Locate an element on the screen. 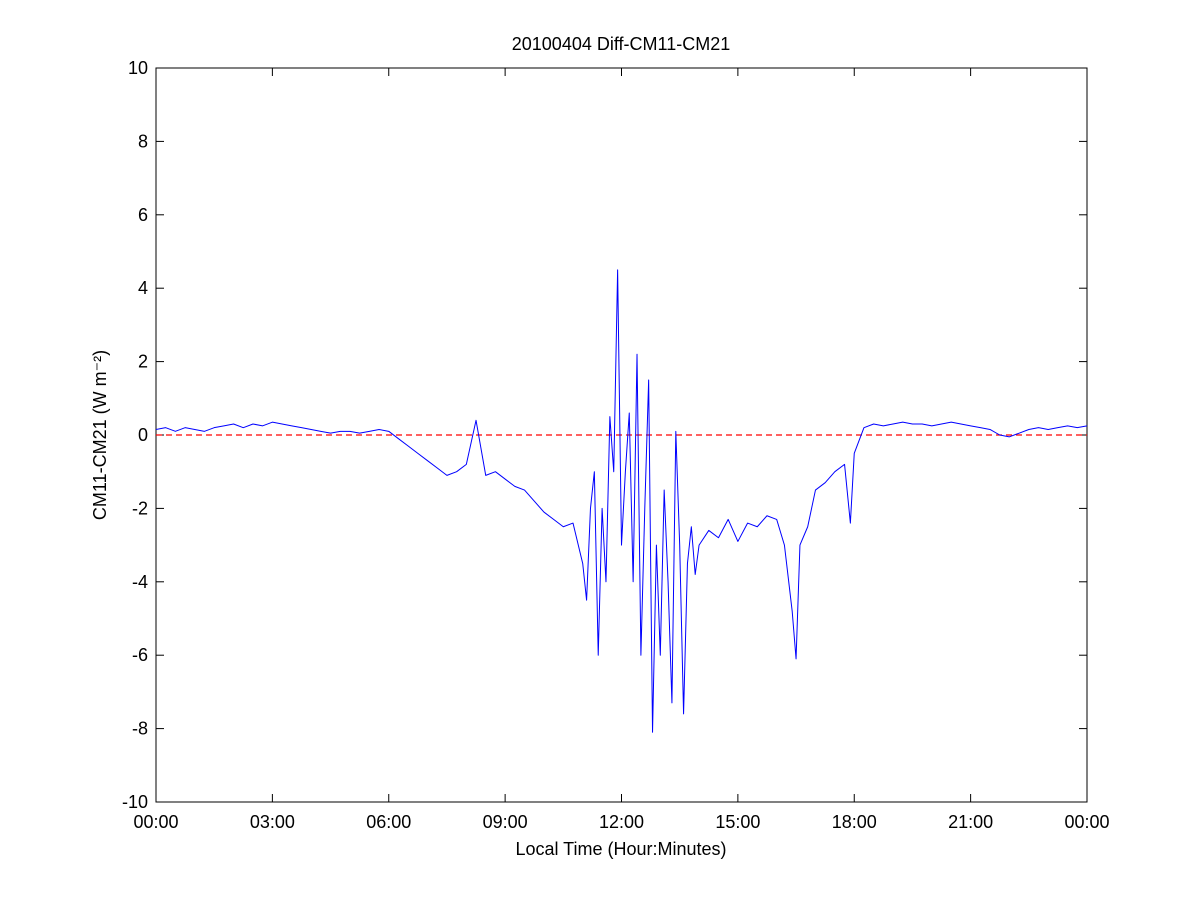 This screenshot has height=901, width=1201. y-tick-label: -2 is located at coordinates (140, 508).